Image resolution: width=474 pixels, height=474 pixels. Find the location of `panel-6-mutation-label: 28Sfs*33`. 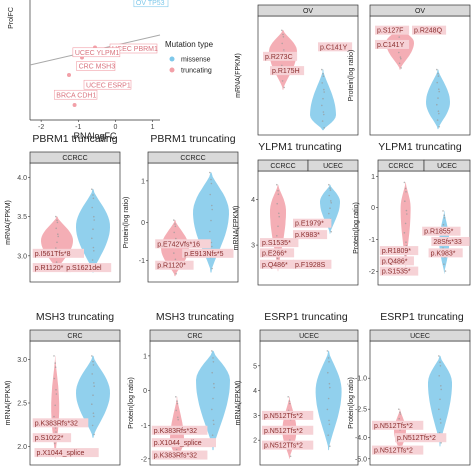

panel-6-mutation-label: 28Sfs*33 is located at coordinates (447, 242).